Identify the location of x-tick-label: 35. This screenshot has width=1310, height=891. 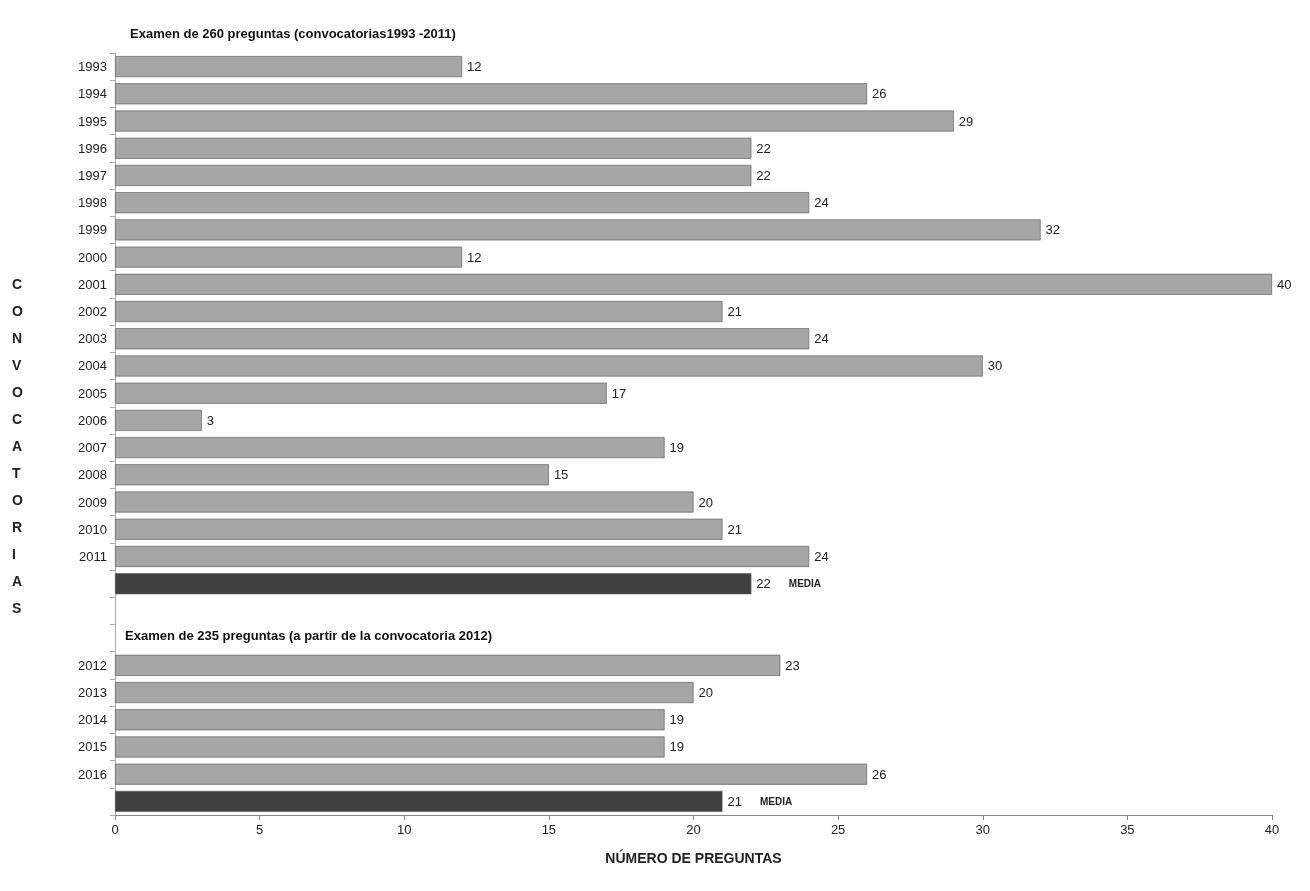
(1127, 829).